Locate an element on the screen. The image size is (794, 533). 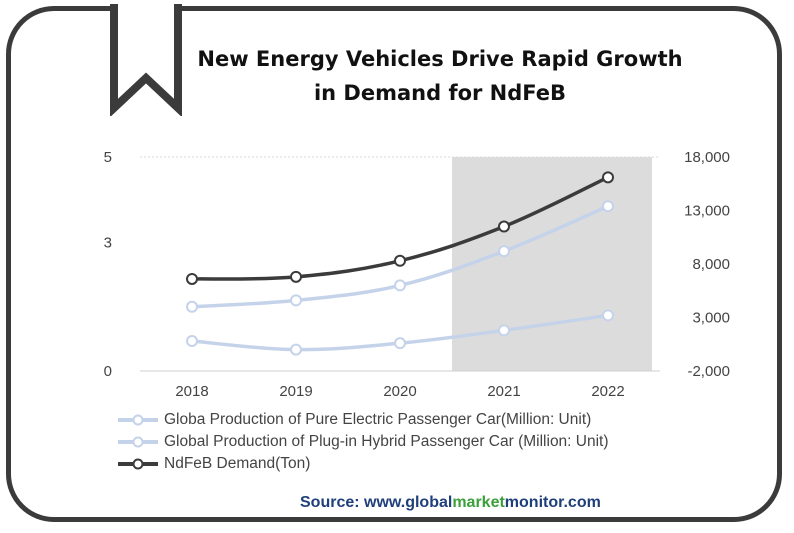
x-tick-label: 2020 is located at coordinates (399, 391).